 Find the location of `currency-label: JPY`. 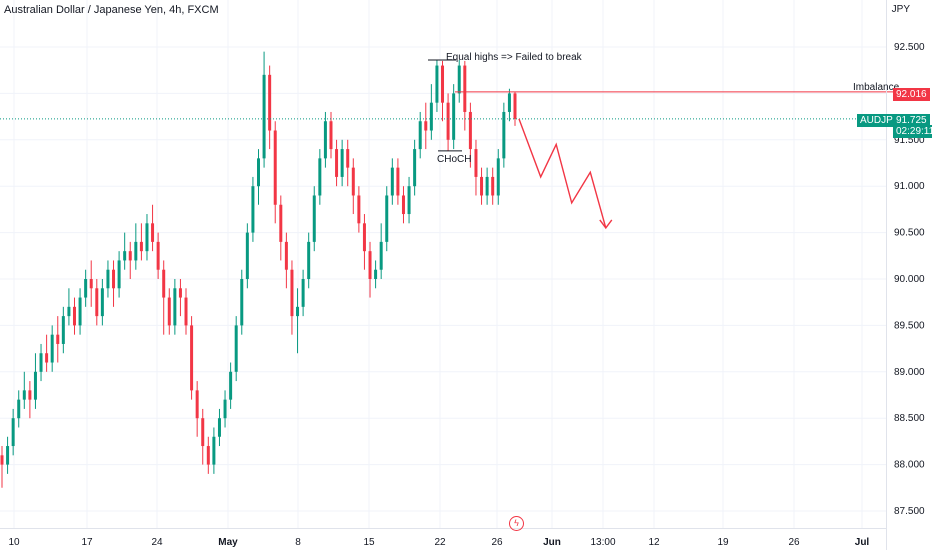

currency-label: JPY is located at coordinates (900, 9).